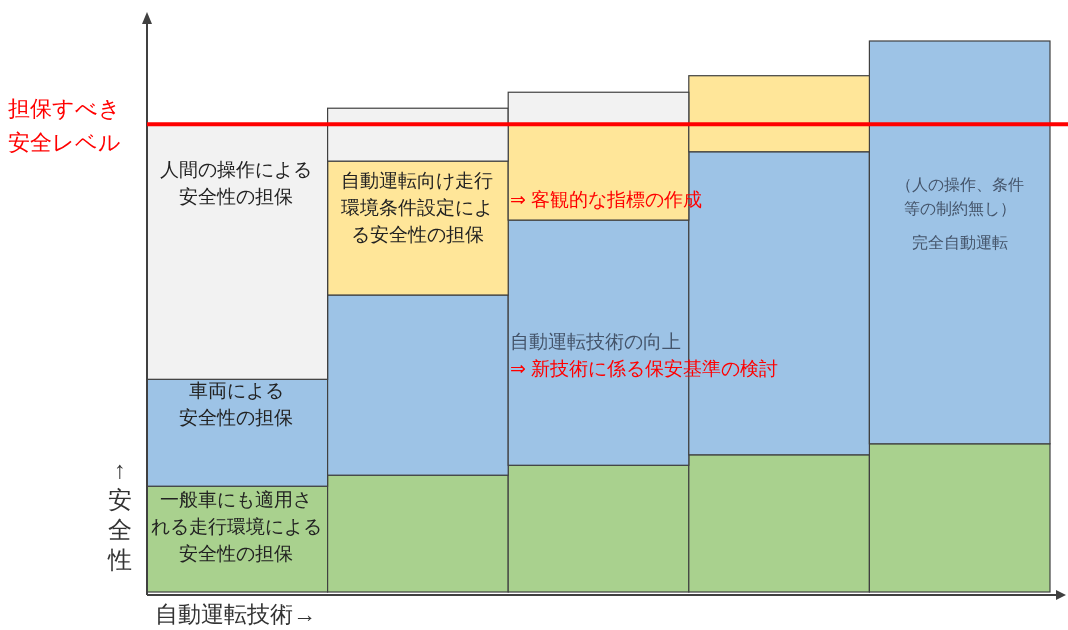 The image size is (1068, 630). Describe the element at coordinates (235, 614) in the screenshot. I see `x-axis-title: 自動運転技術→` at that location.